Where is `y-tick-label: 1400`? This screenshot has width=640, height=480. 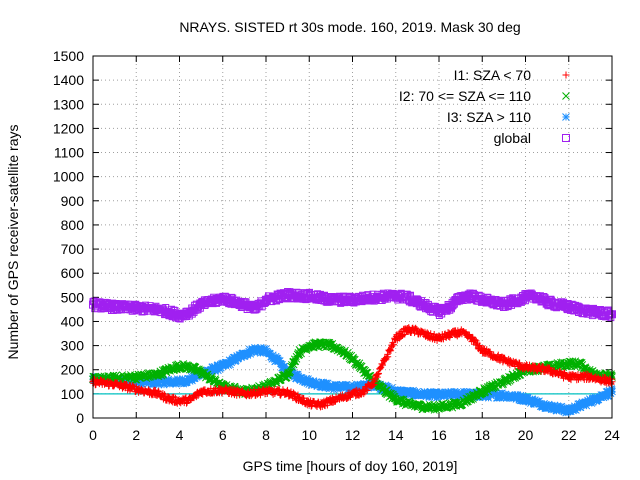
y-tick-label: 1400 is located at coordinates (68, 80).